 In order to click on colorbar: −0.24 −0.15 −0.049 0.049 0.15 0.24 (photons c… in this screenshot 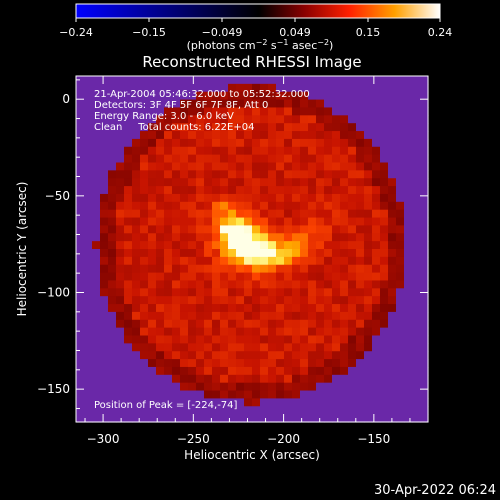, I will do `click(255, 27)`.